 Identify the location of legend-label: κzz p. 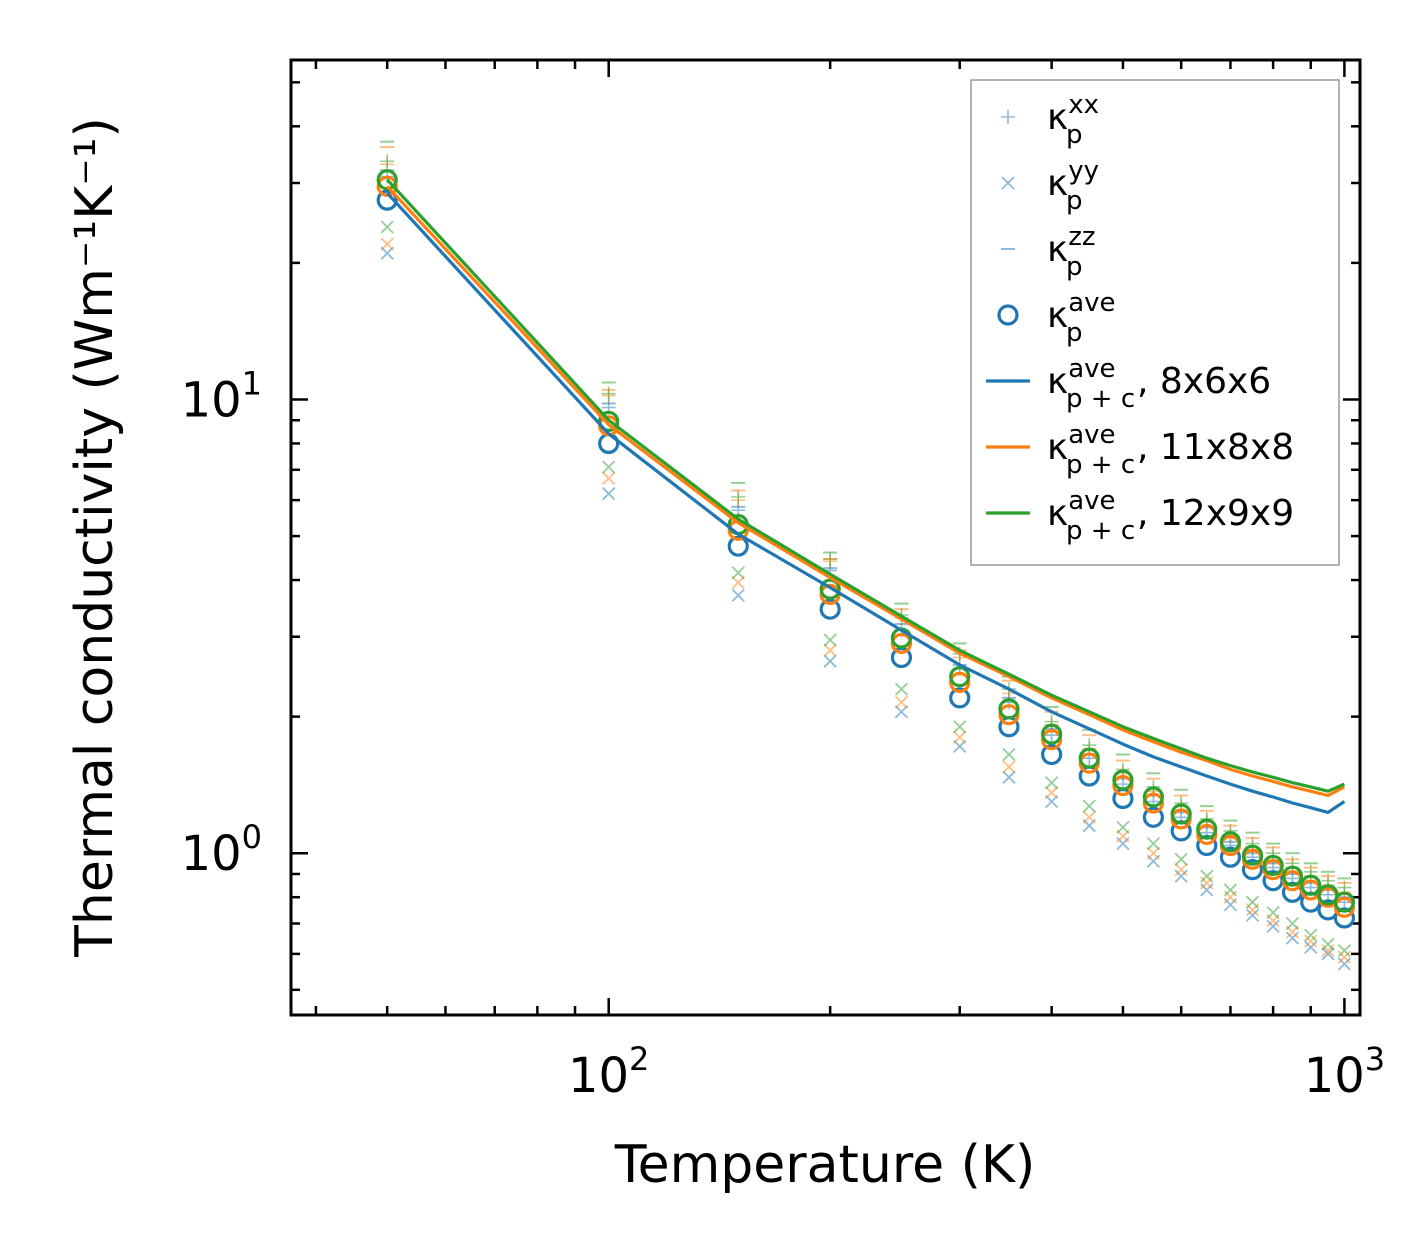
(1071, 252).